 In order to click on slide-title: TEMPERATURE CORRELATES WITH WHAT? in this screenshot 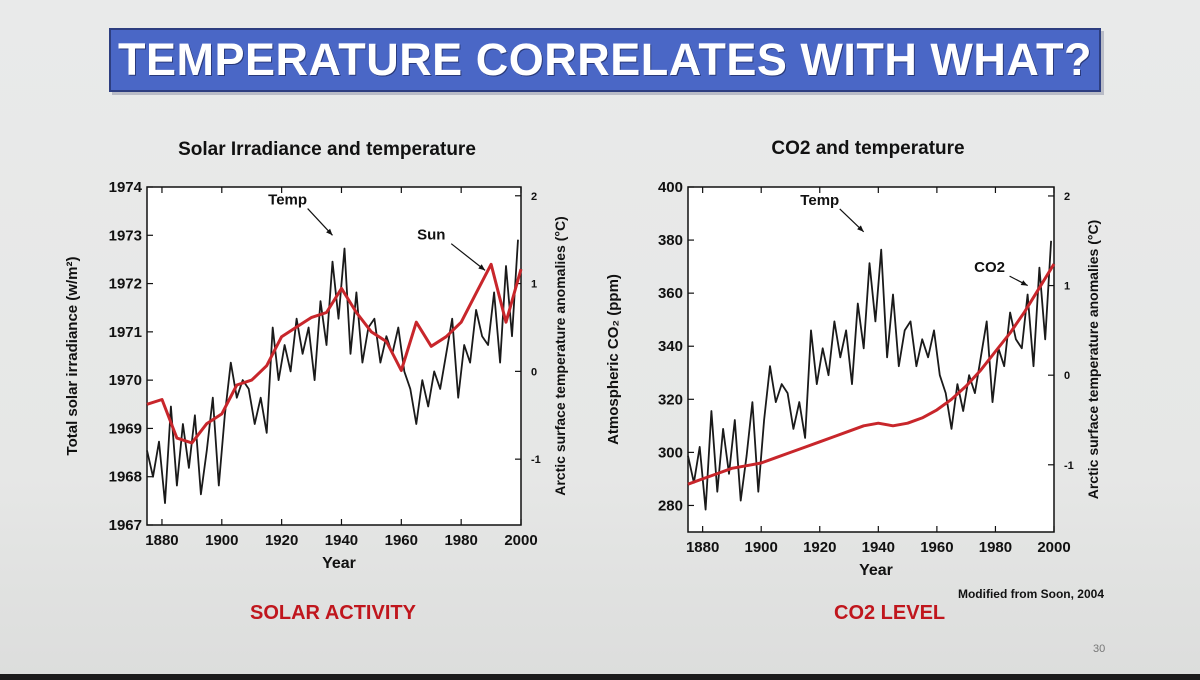, I will do `click(605, 59)`.